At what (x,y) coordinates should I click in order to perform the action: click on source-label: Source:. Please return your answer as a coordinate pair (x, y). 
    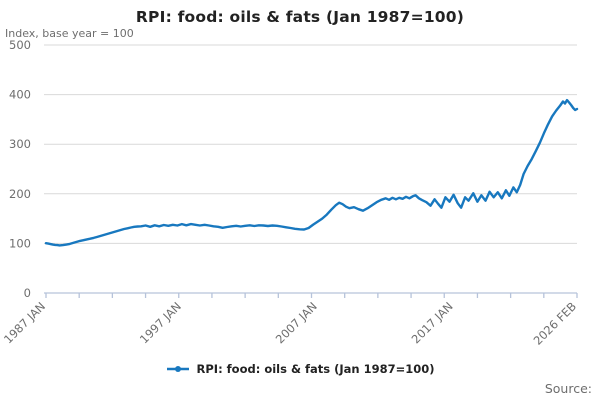
    Looking at the image, I should click on (568, 388).